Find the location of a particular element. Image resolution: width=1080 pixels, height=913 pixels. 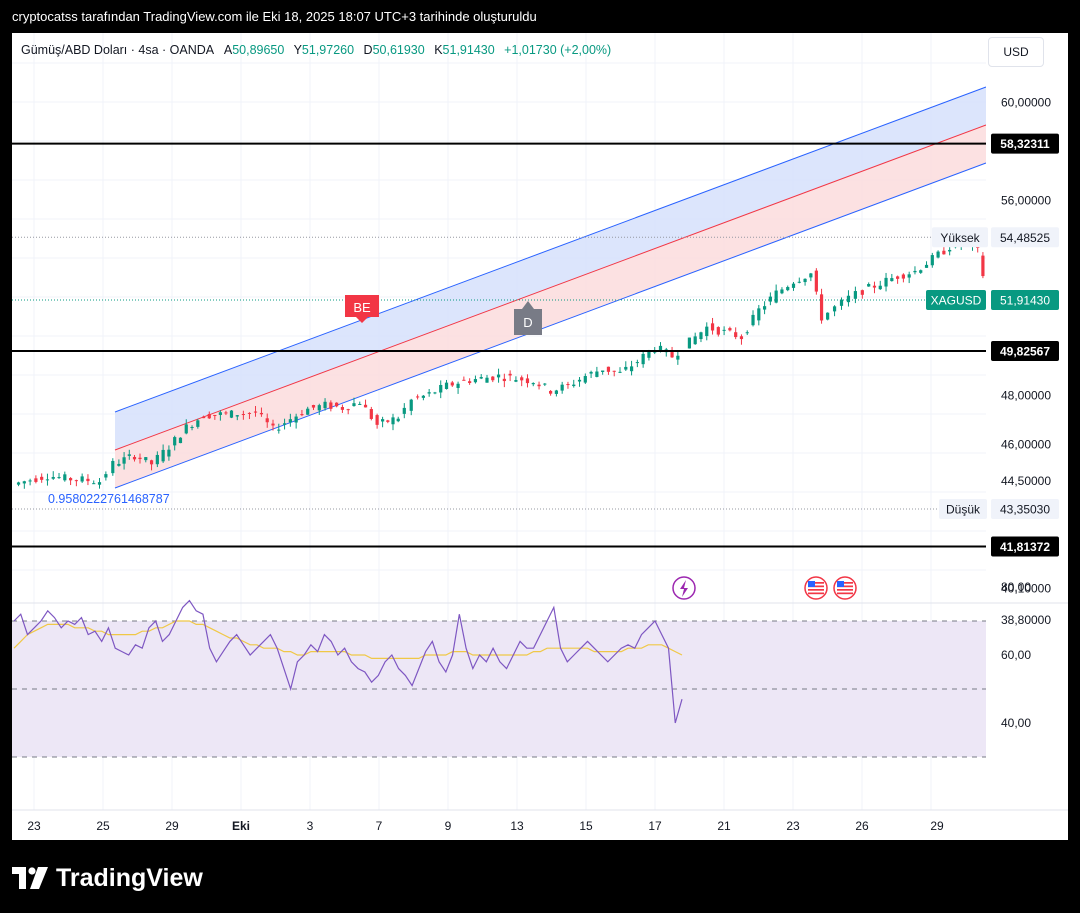

price-tick: 44,50000 is located at coordinates (1026, 481).